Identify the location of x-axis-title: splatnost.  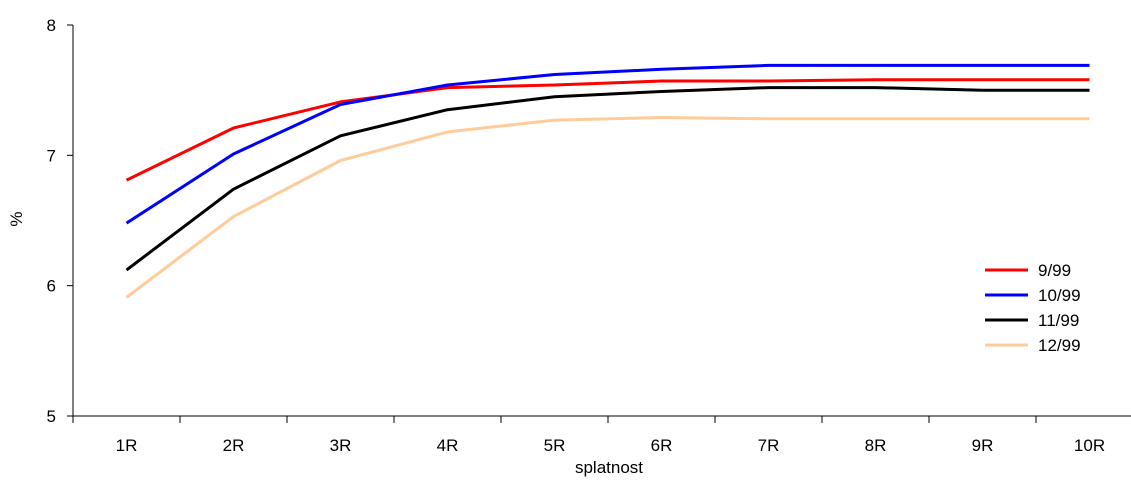
(609, 467).